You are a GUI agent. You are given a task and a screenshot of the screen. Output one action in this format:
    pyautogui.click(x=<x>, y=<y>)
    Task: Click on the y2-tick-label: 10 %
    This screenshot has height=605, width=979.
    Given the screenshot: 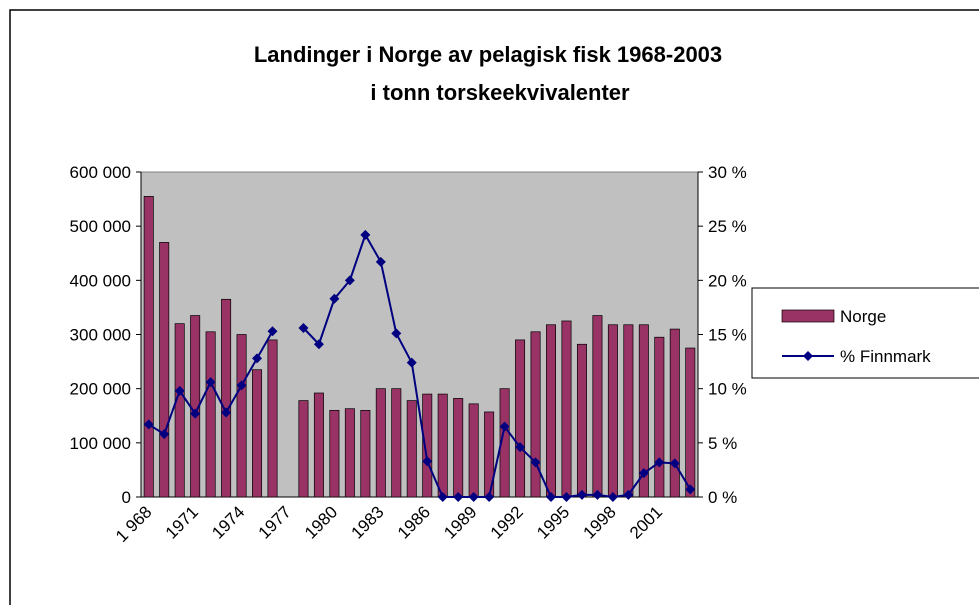 What is the action you would take?
    pyautogui.click(x=727, y=389)
    